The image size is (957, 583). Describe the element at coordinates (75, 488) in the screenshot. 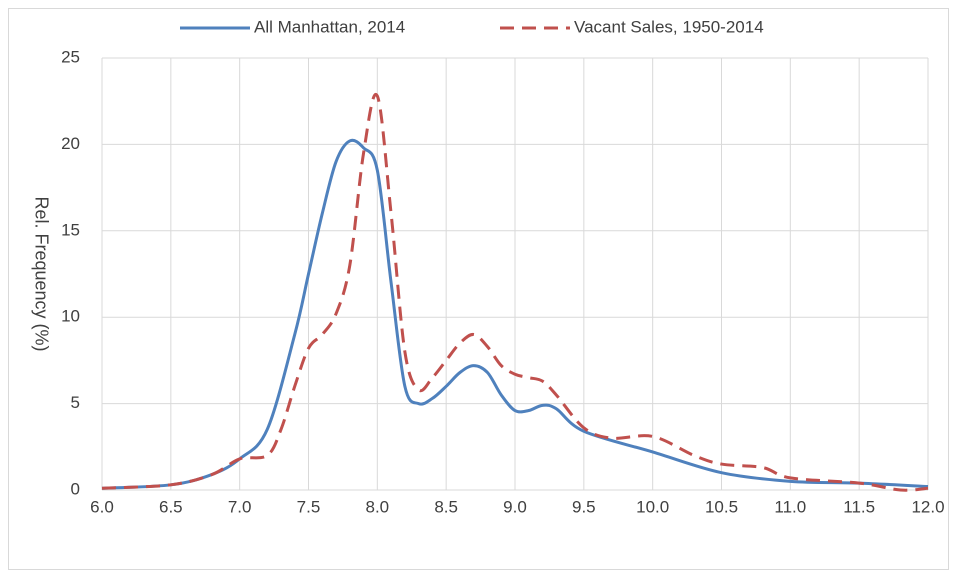

I see `y-tick-label: 0` at that location.